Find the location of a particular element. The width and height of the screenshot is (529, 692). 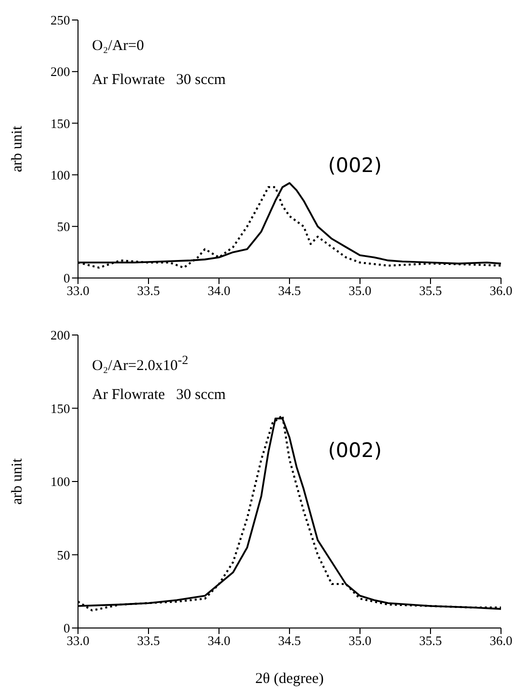

x-axis-title: 2θ (degree) is located at coordinates (289, 679).